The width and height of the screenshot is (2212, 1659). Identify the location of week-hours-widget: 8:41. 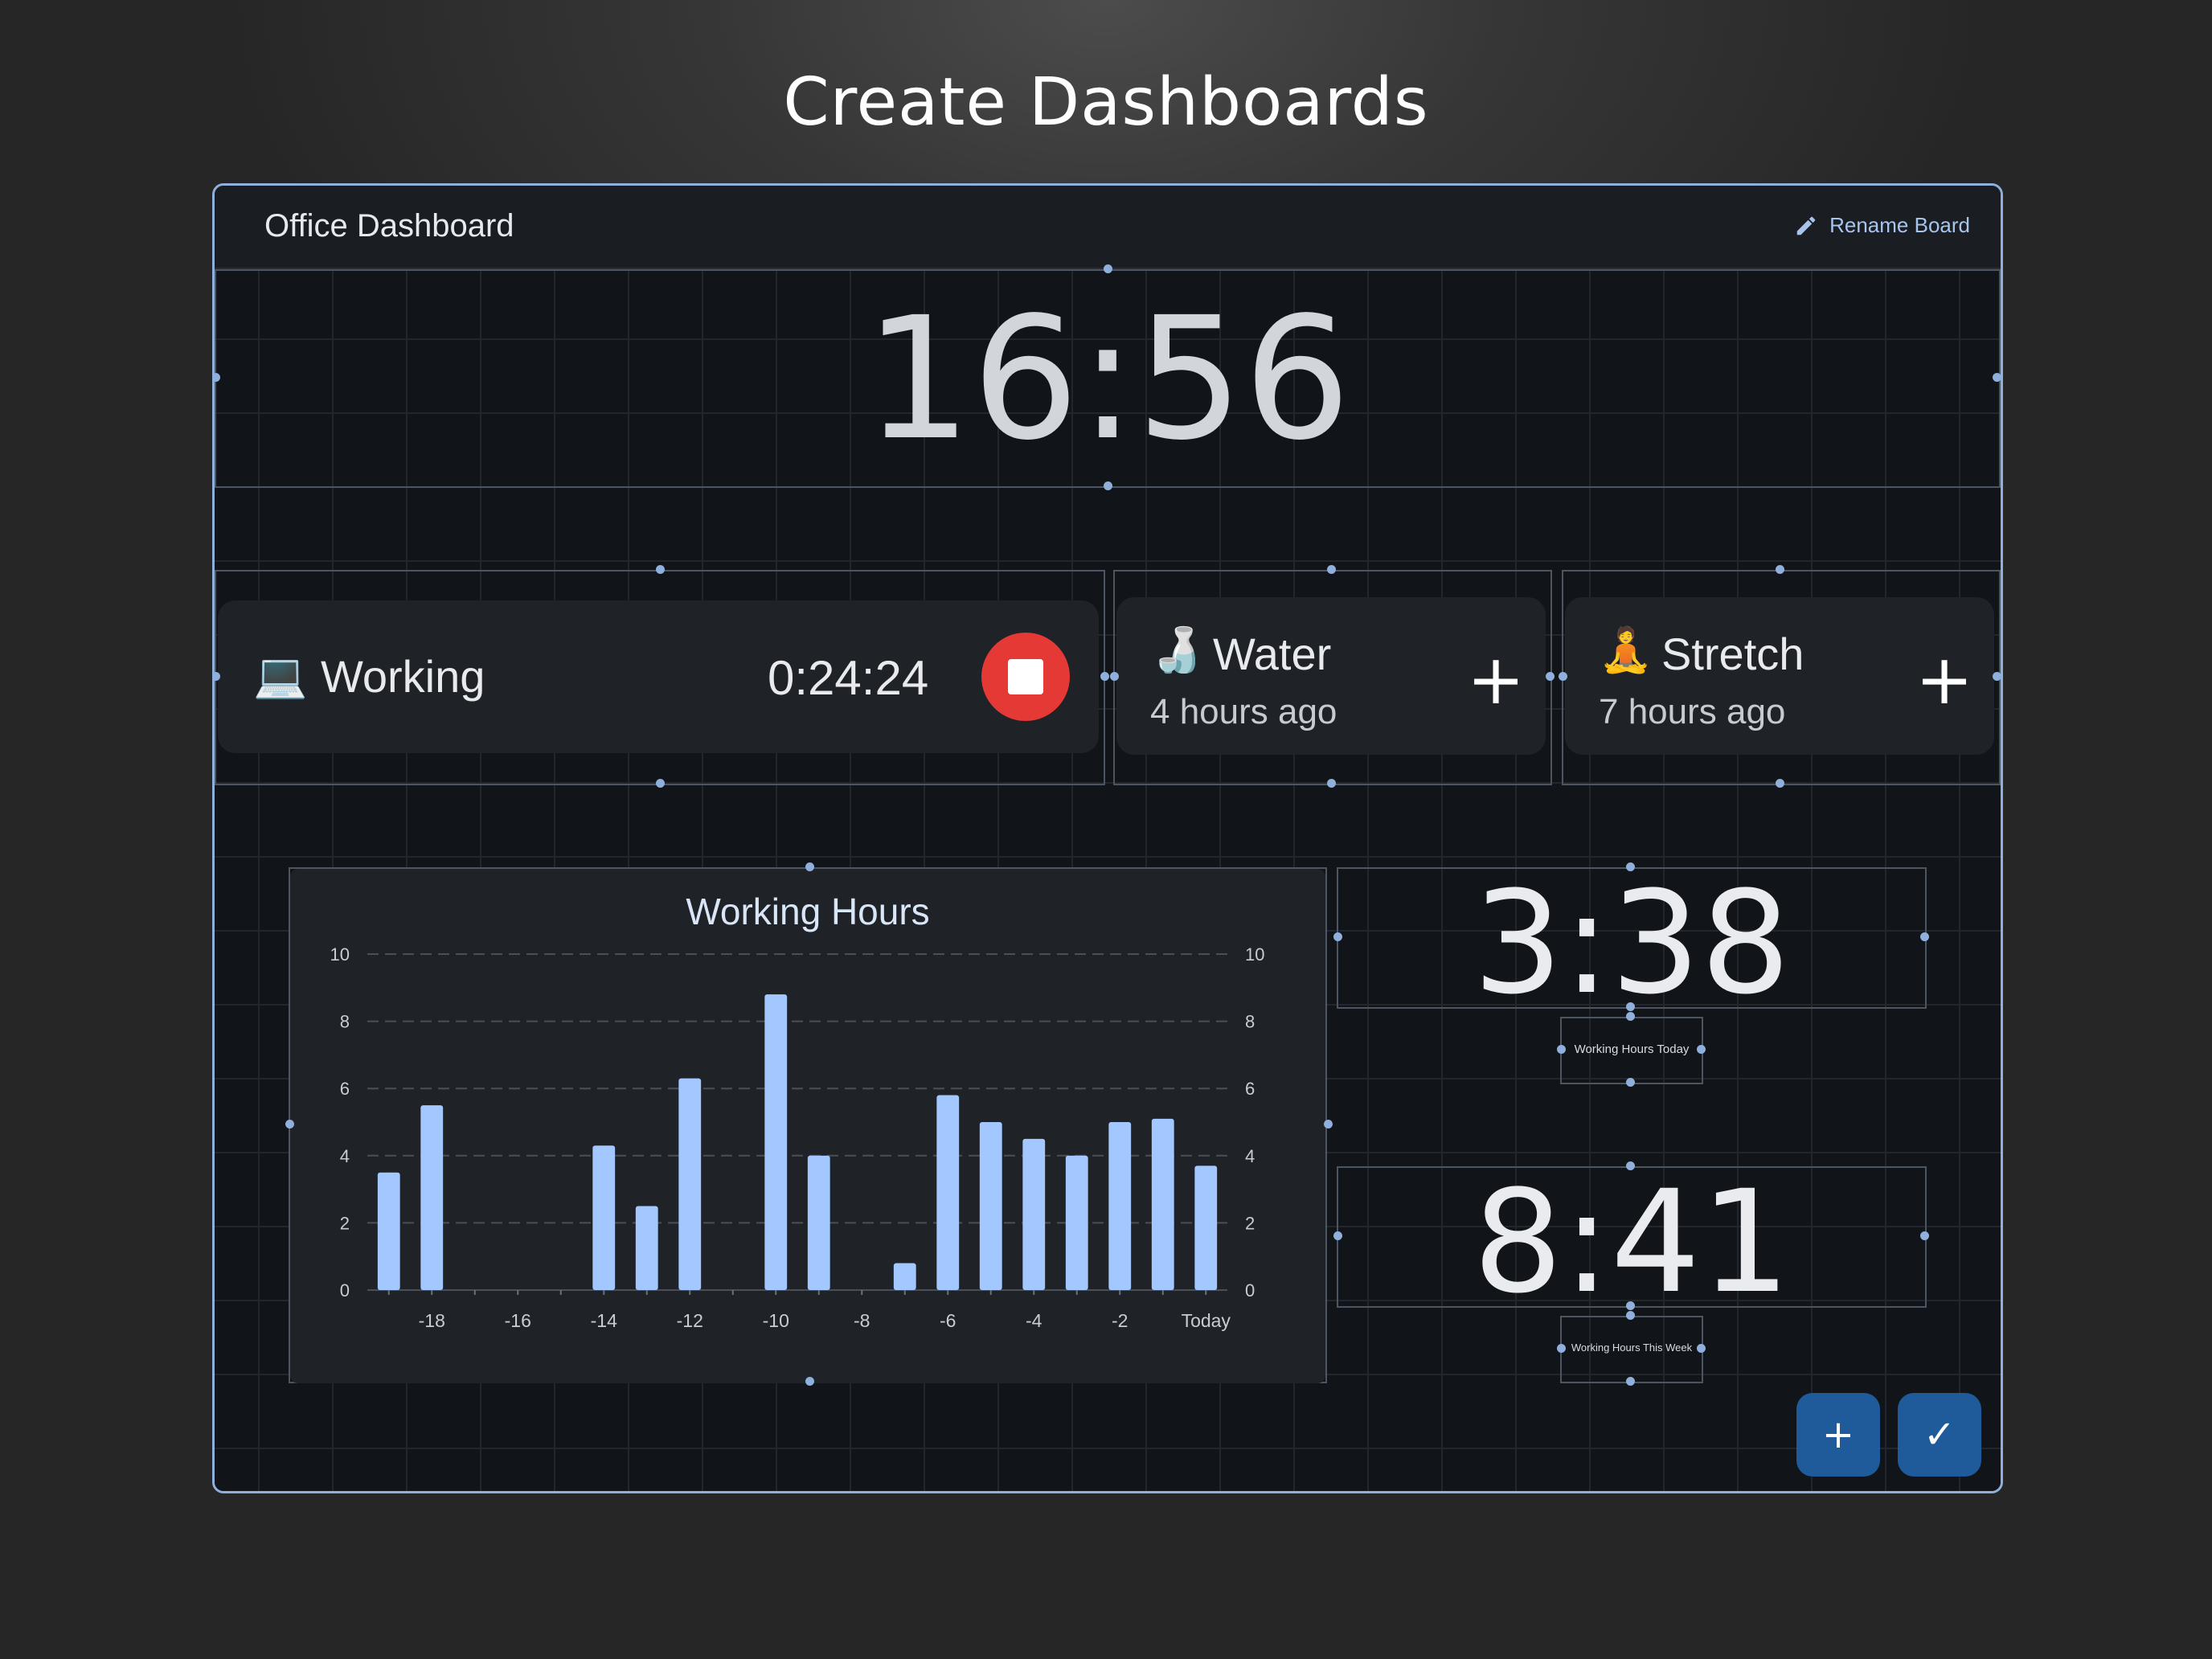
(1632, 1242).